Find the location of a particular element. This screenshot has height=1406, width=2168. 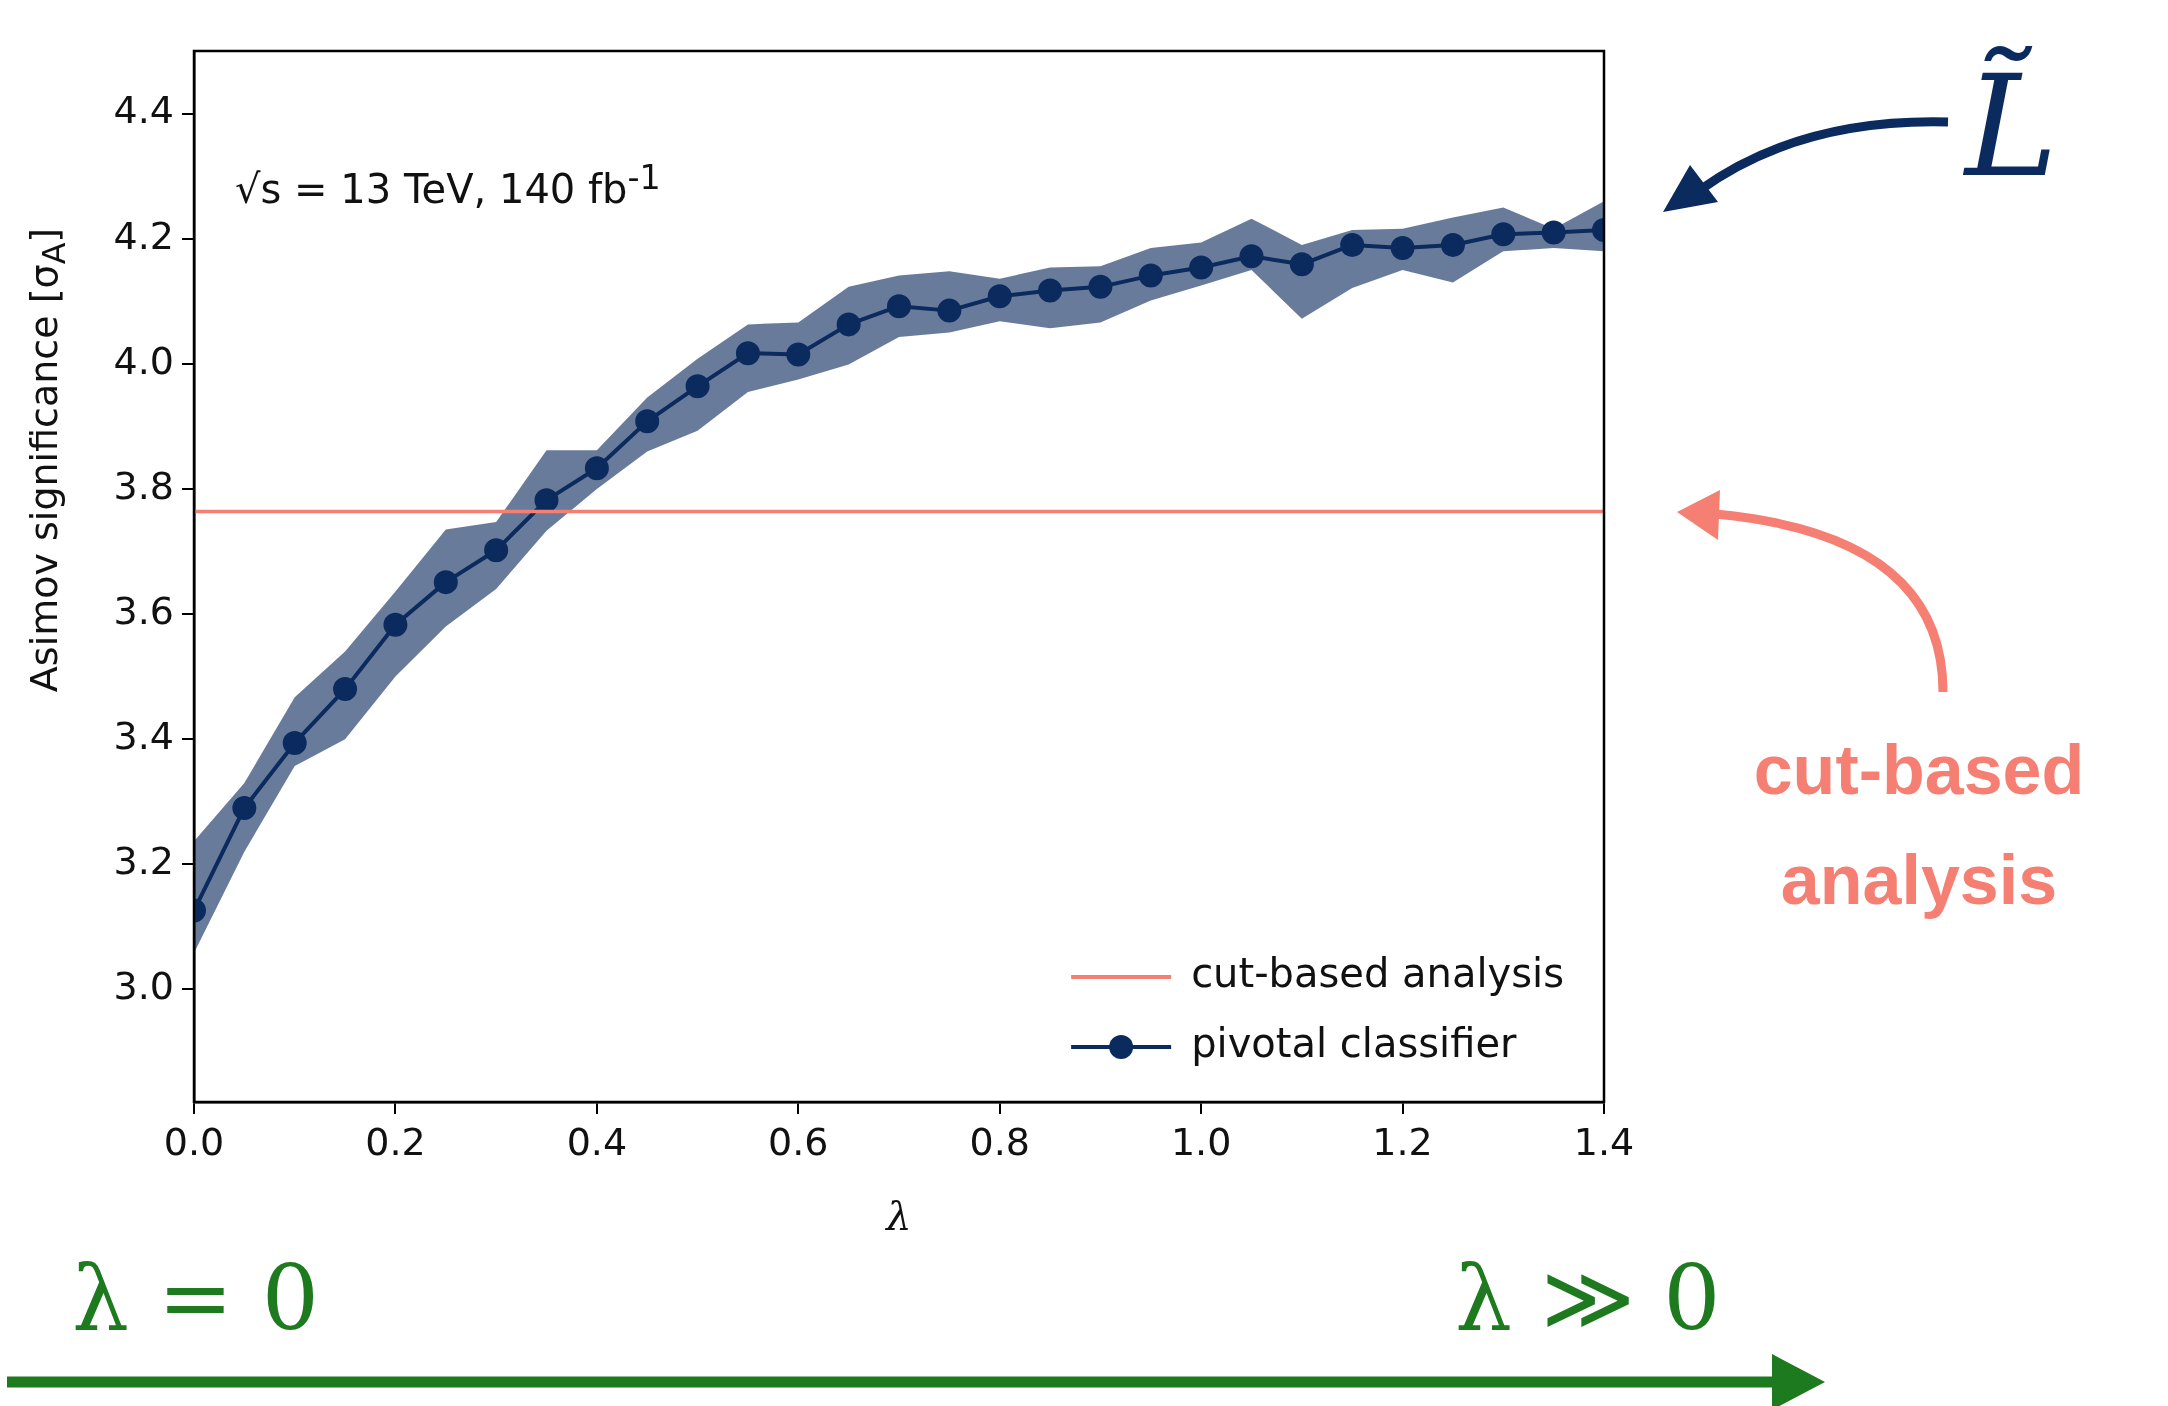

y-tick-label: 3.2 is located at coordinates (143, 861).